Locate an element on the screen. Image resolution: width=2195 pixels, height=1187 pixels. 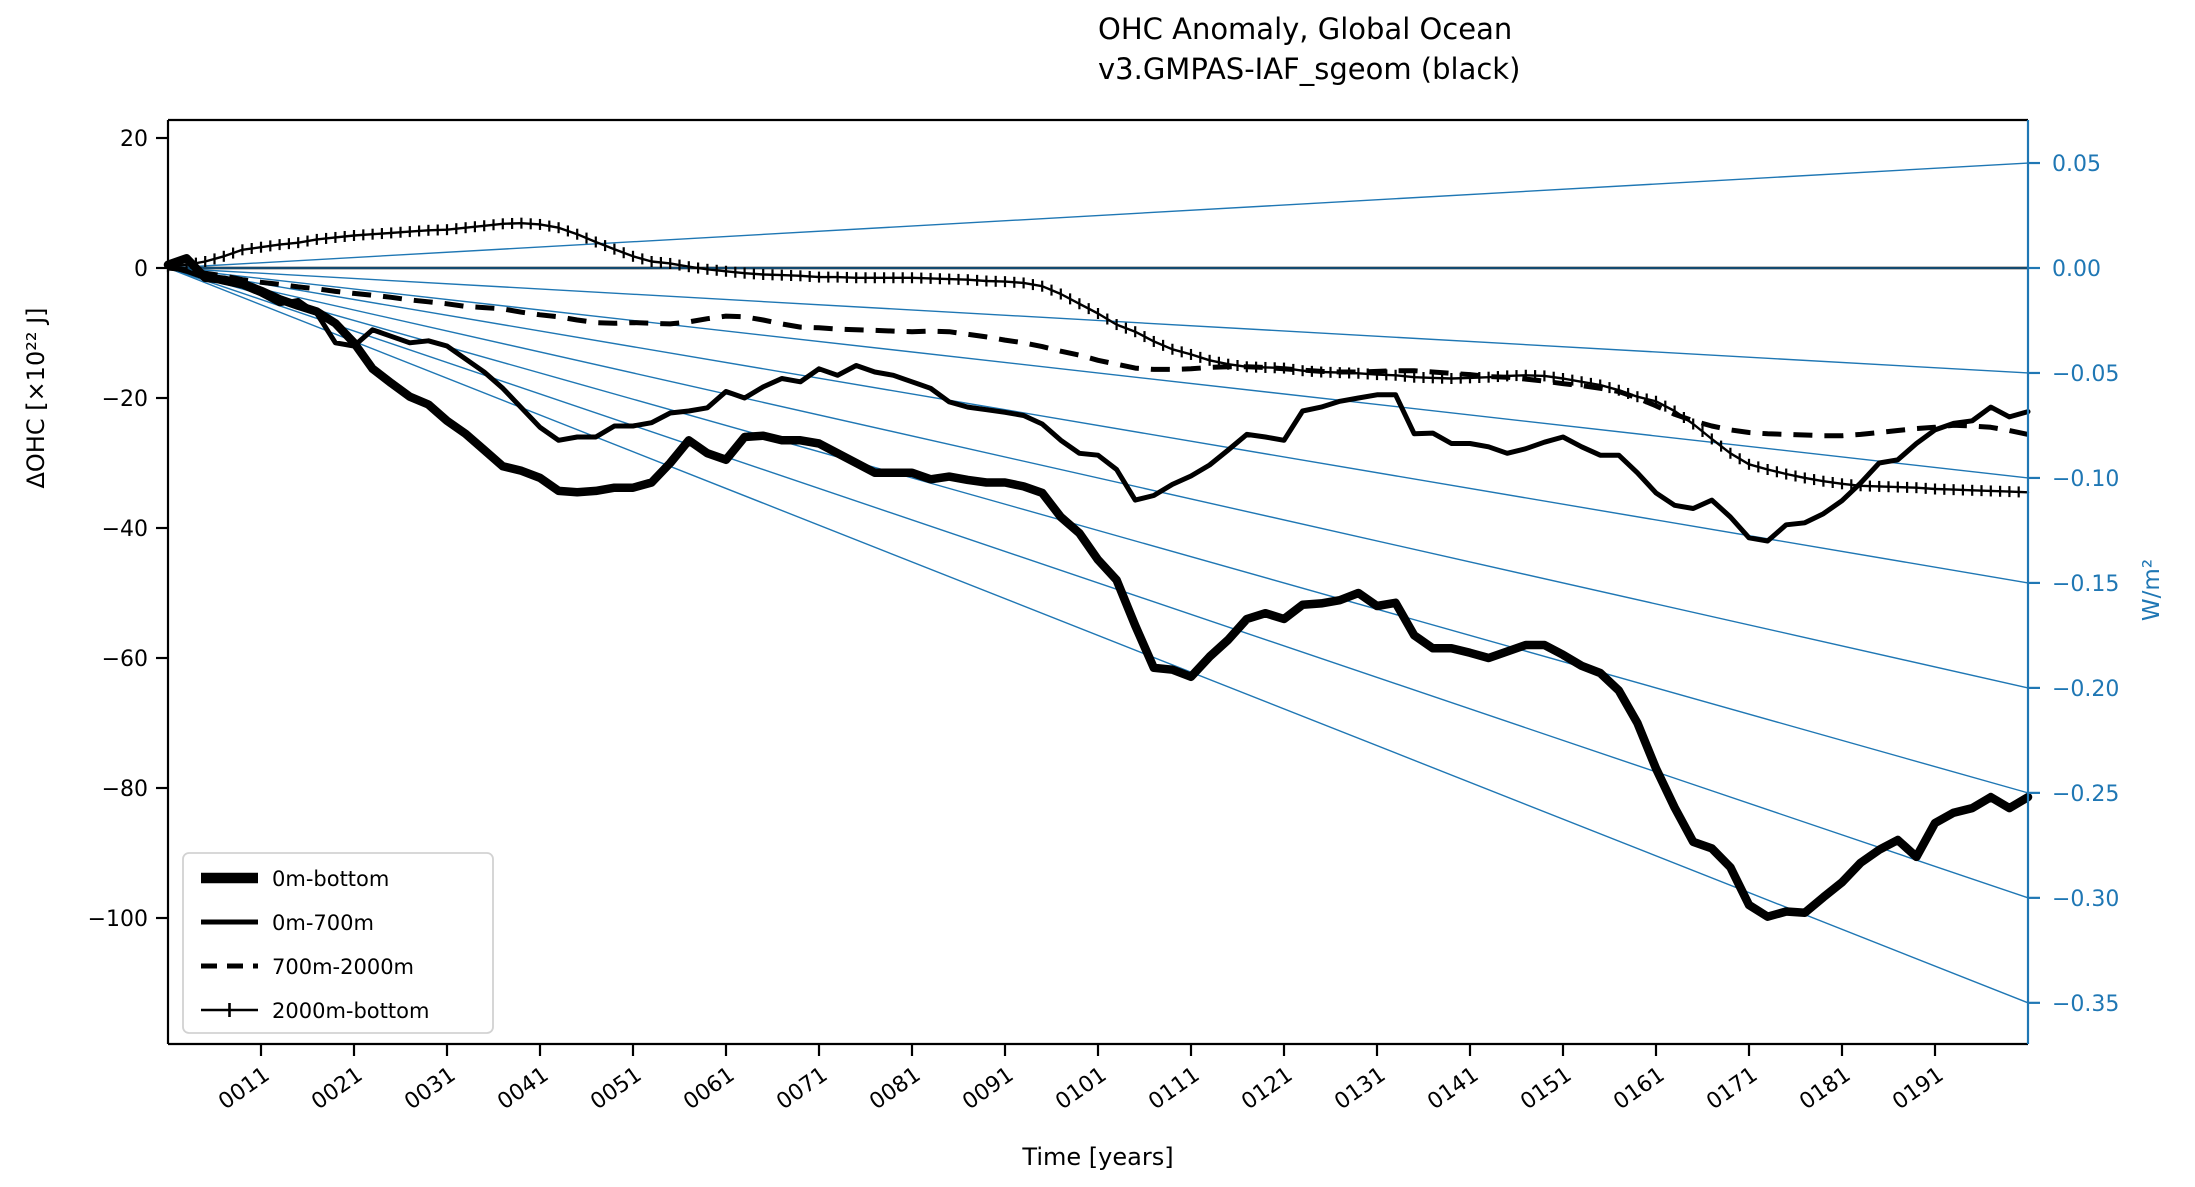
y-tick-label-left: −40 is located at coordinates (125, 529).